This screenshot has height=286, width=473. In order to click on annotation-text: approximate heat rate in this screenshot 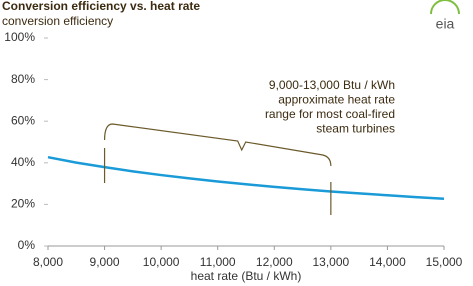, I will do `click(336, 100)`.